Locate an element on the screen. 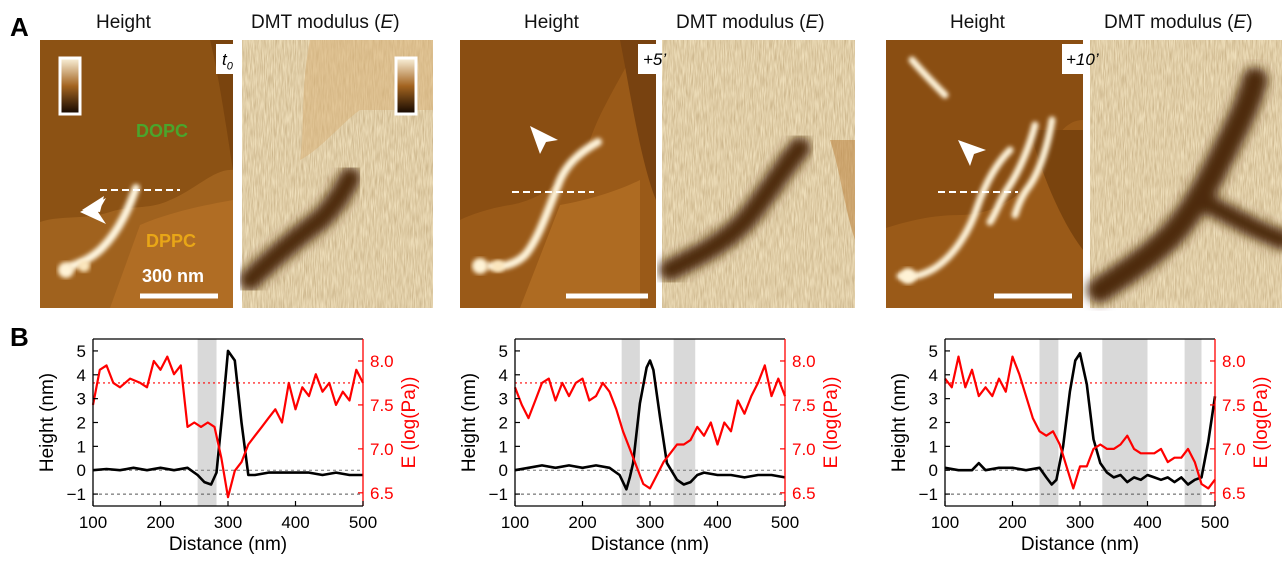 This screenshot has height=562, width=1282. height-image-10min is located at coordinates (998, 174).